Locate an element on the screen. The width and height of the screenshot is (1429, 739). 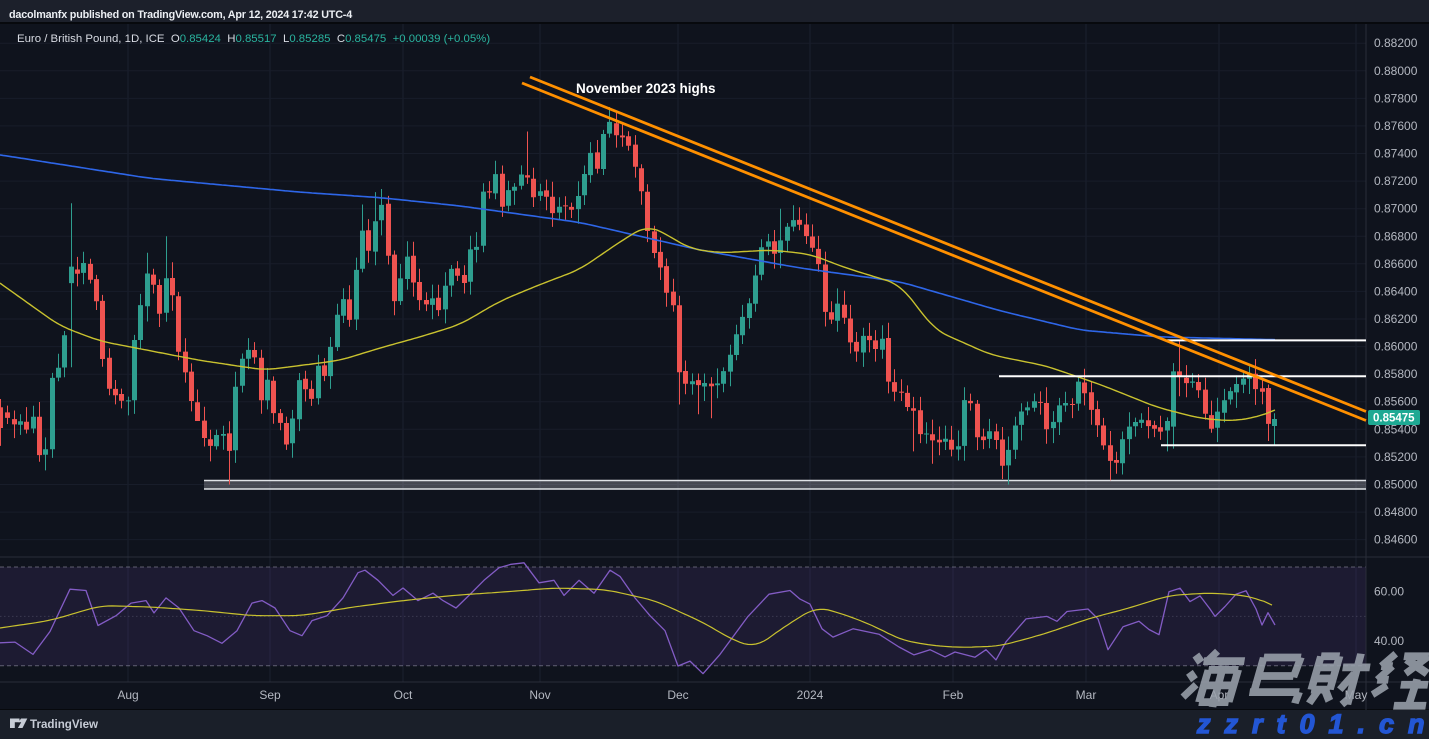
svg-text: November 2023 highs is located at coordinates (646, 88).